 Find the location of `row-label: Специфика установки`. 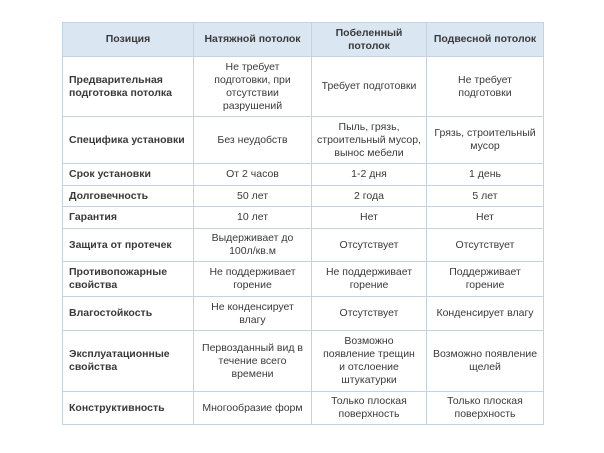

row-label: Специфика установки is located at coordinates (128, 140).